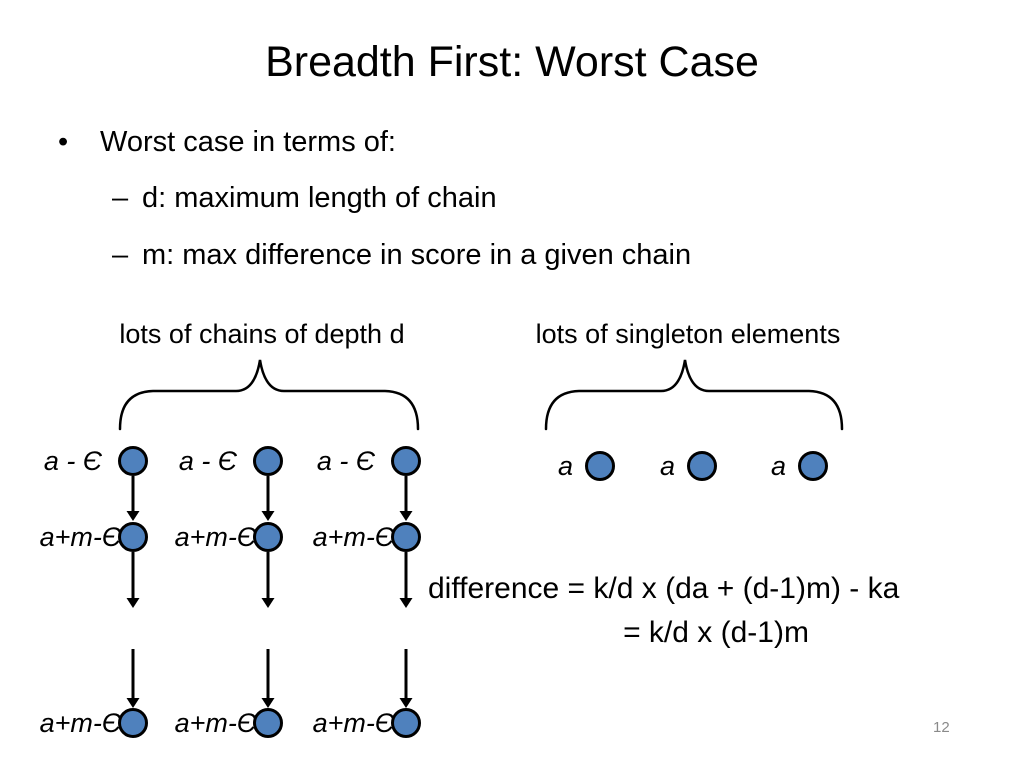 This screenshot has height=768, width=1024. I want to click on equation-line1: difference = k/d x (da + (d-1)m) - ka, so click(664, 588).